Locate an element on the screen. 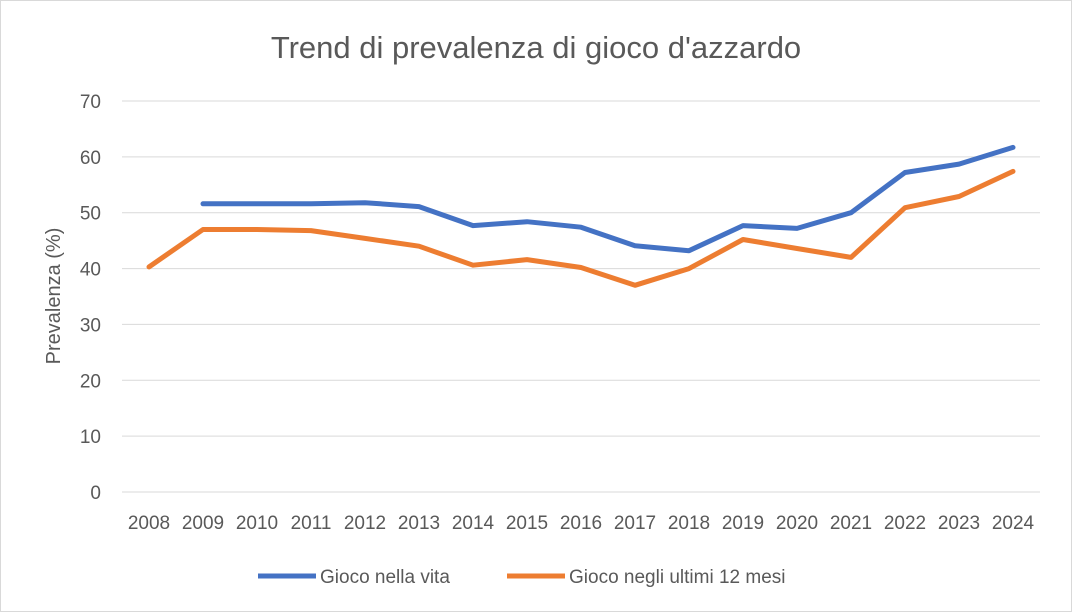 Image resolution: width=1072 pixels, height=612 pixels. chart-title: Trend di prevalenza di gioco d'azzardo is located at coordinates (536, 47).